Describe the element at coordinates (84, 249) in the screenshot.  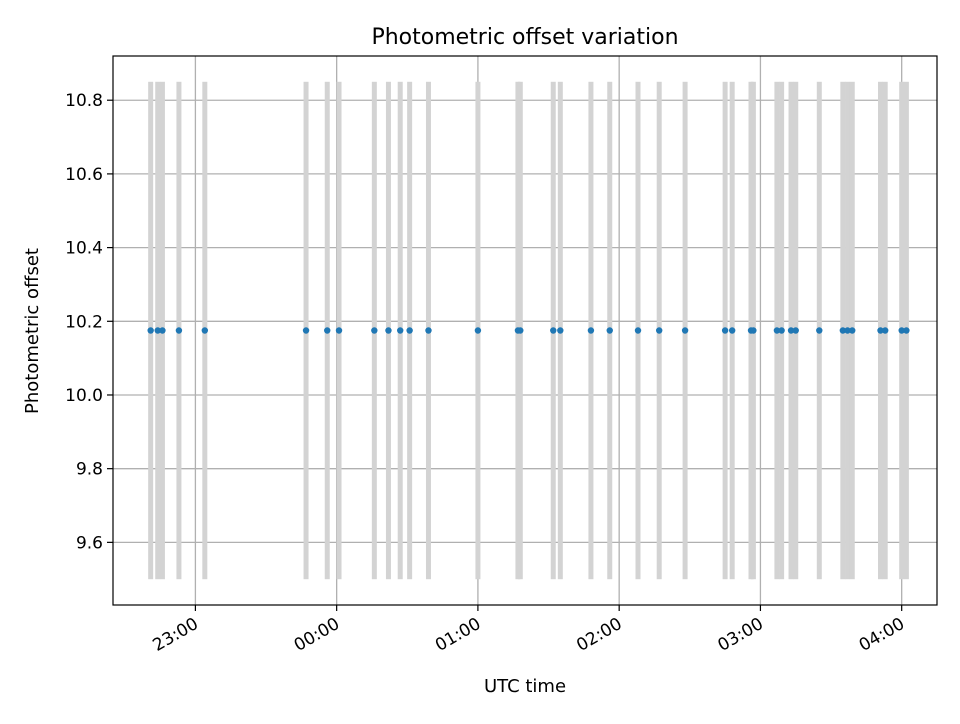
I see `y-tick-label: 10.4` at that location.